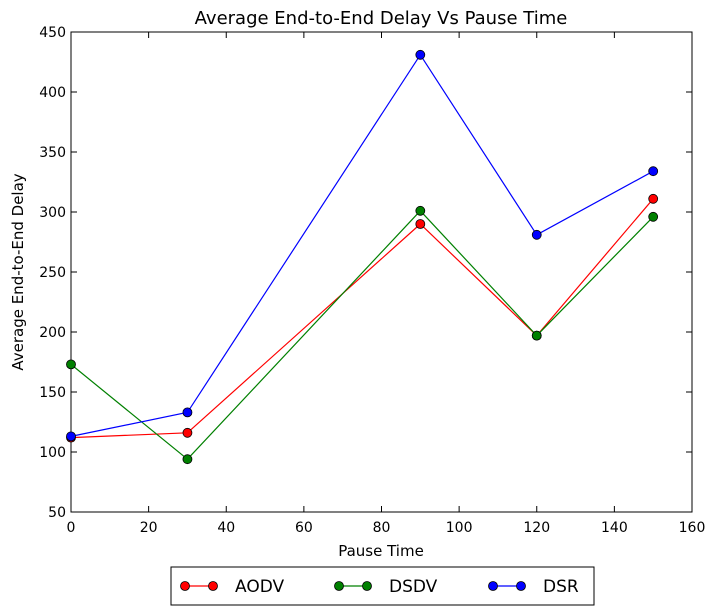 The image size is (717, 614). Describe the element at coordinates (459, 528) in the screenshot. I see `x-tick-label: 100` at that location.